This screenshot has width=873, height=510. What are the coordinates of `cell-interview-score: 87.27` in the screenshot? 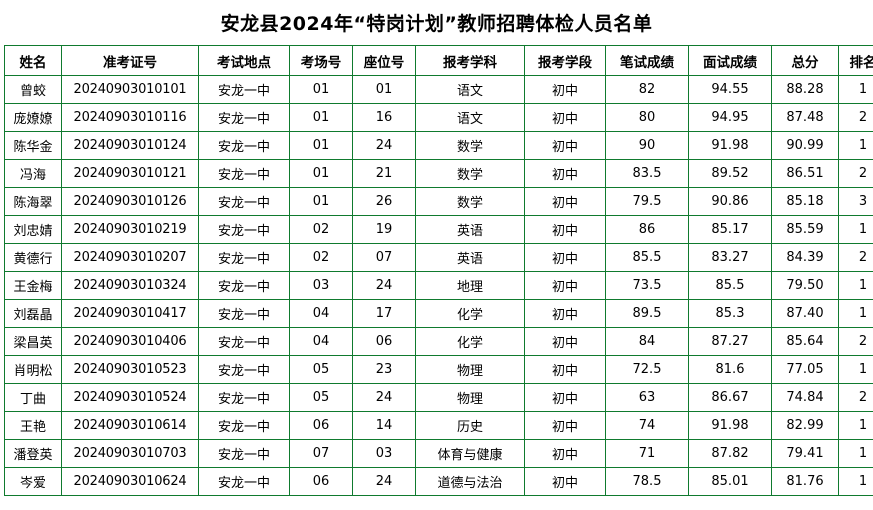 It's located at (730, 341).